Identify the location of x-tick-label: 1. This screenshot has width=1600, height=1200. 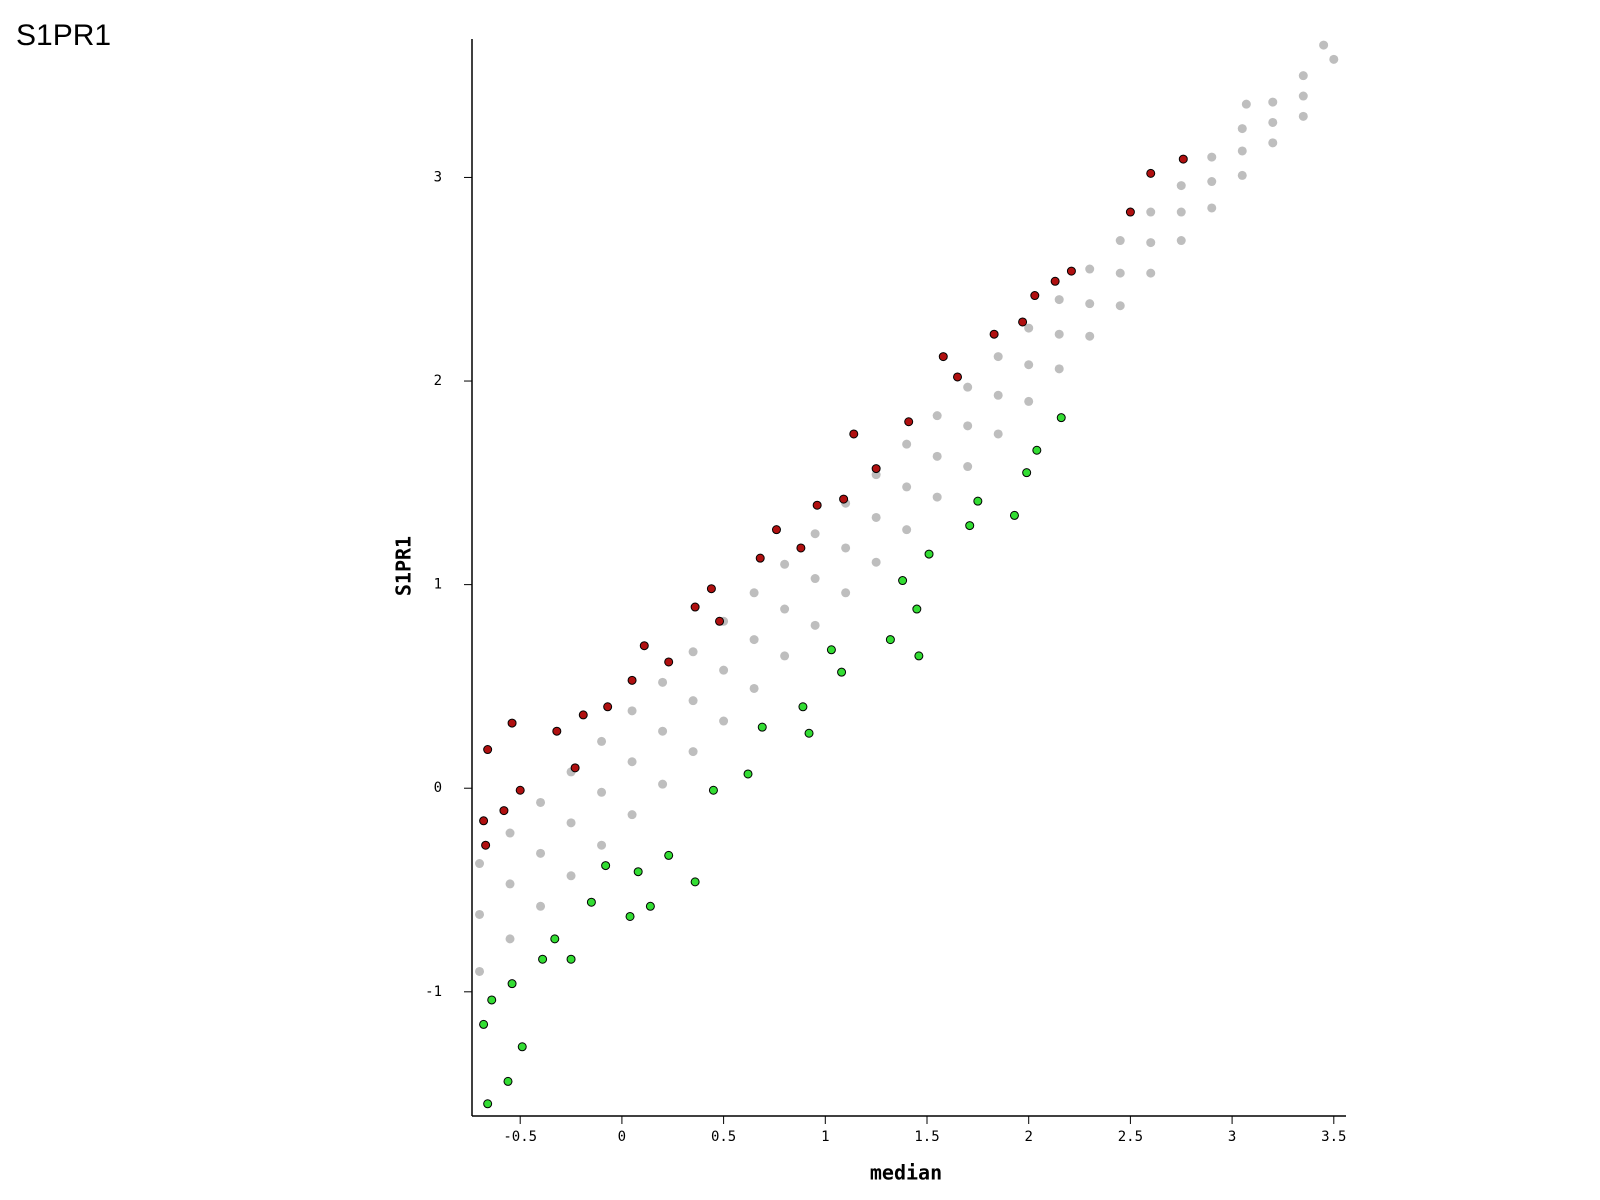
(825, 1137).